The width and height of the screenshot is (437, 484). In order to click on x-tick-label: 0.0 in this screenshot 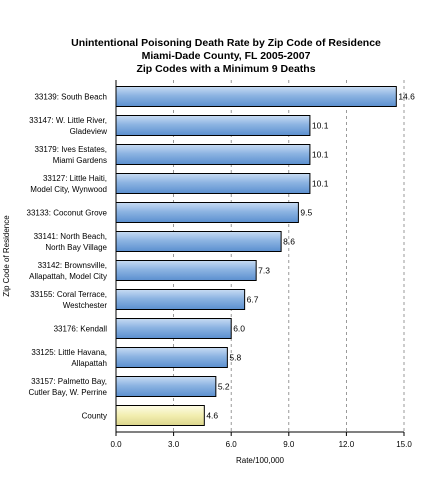, I will do `click(116, 444)`.